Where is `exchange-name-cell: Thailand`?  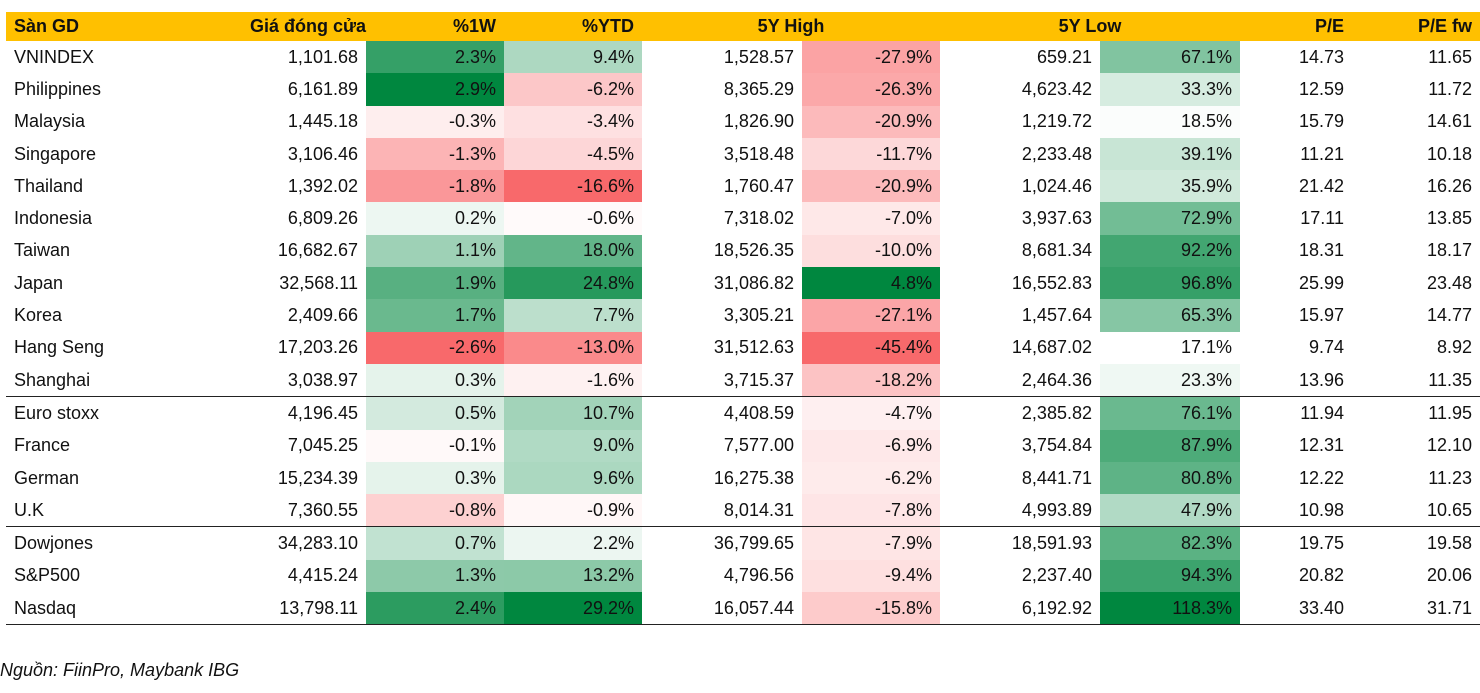 exchange-name-cell: Thailand is located at coordinates (49, 185).